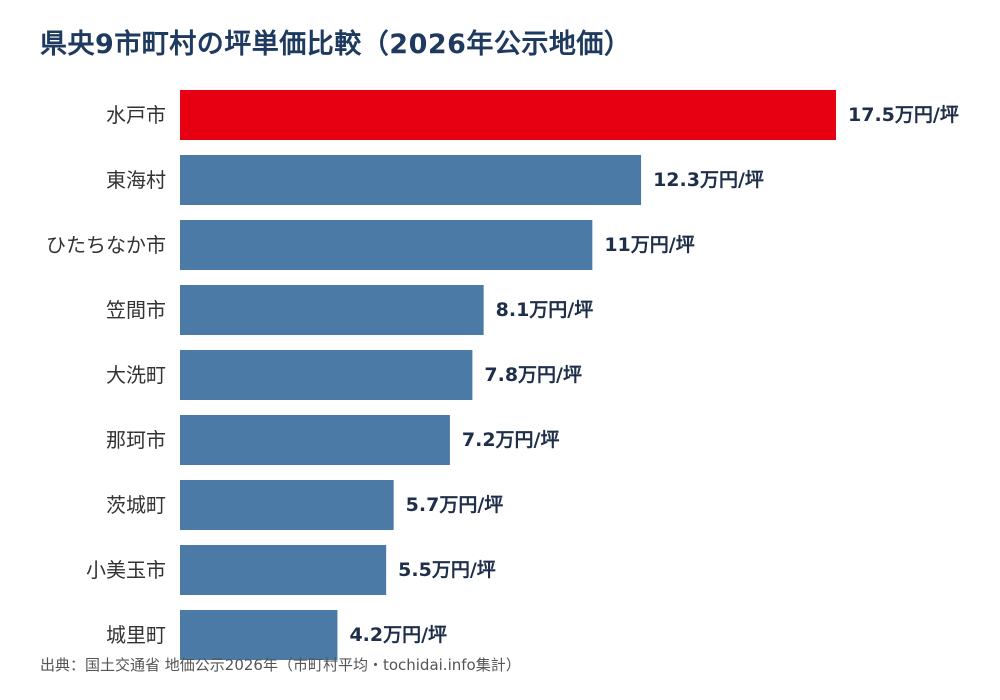 Image resolution: width=1000 pixels, height=700 pixels. I want to click on category-label: 小美玉市, so click(126, 570).